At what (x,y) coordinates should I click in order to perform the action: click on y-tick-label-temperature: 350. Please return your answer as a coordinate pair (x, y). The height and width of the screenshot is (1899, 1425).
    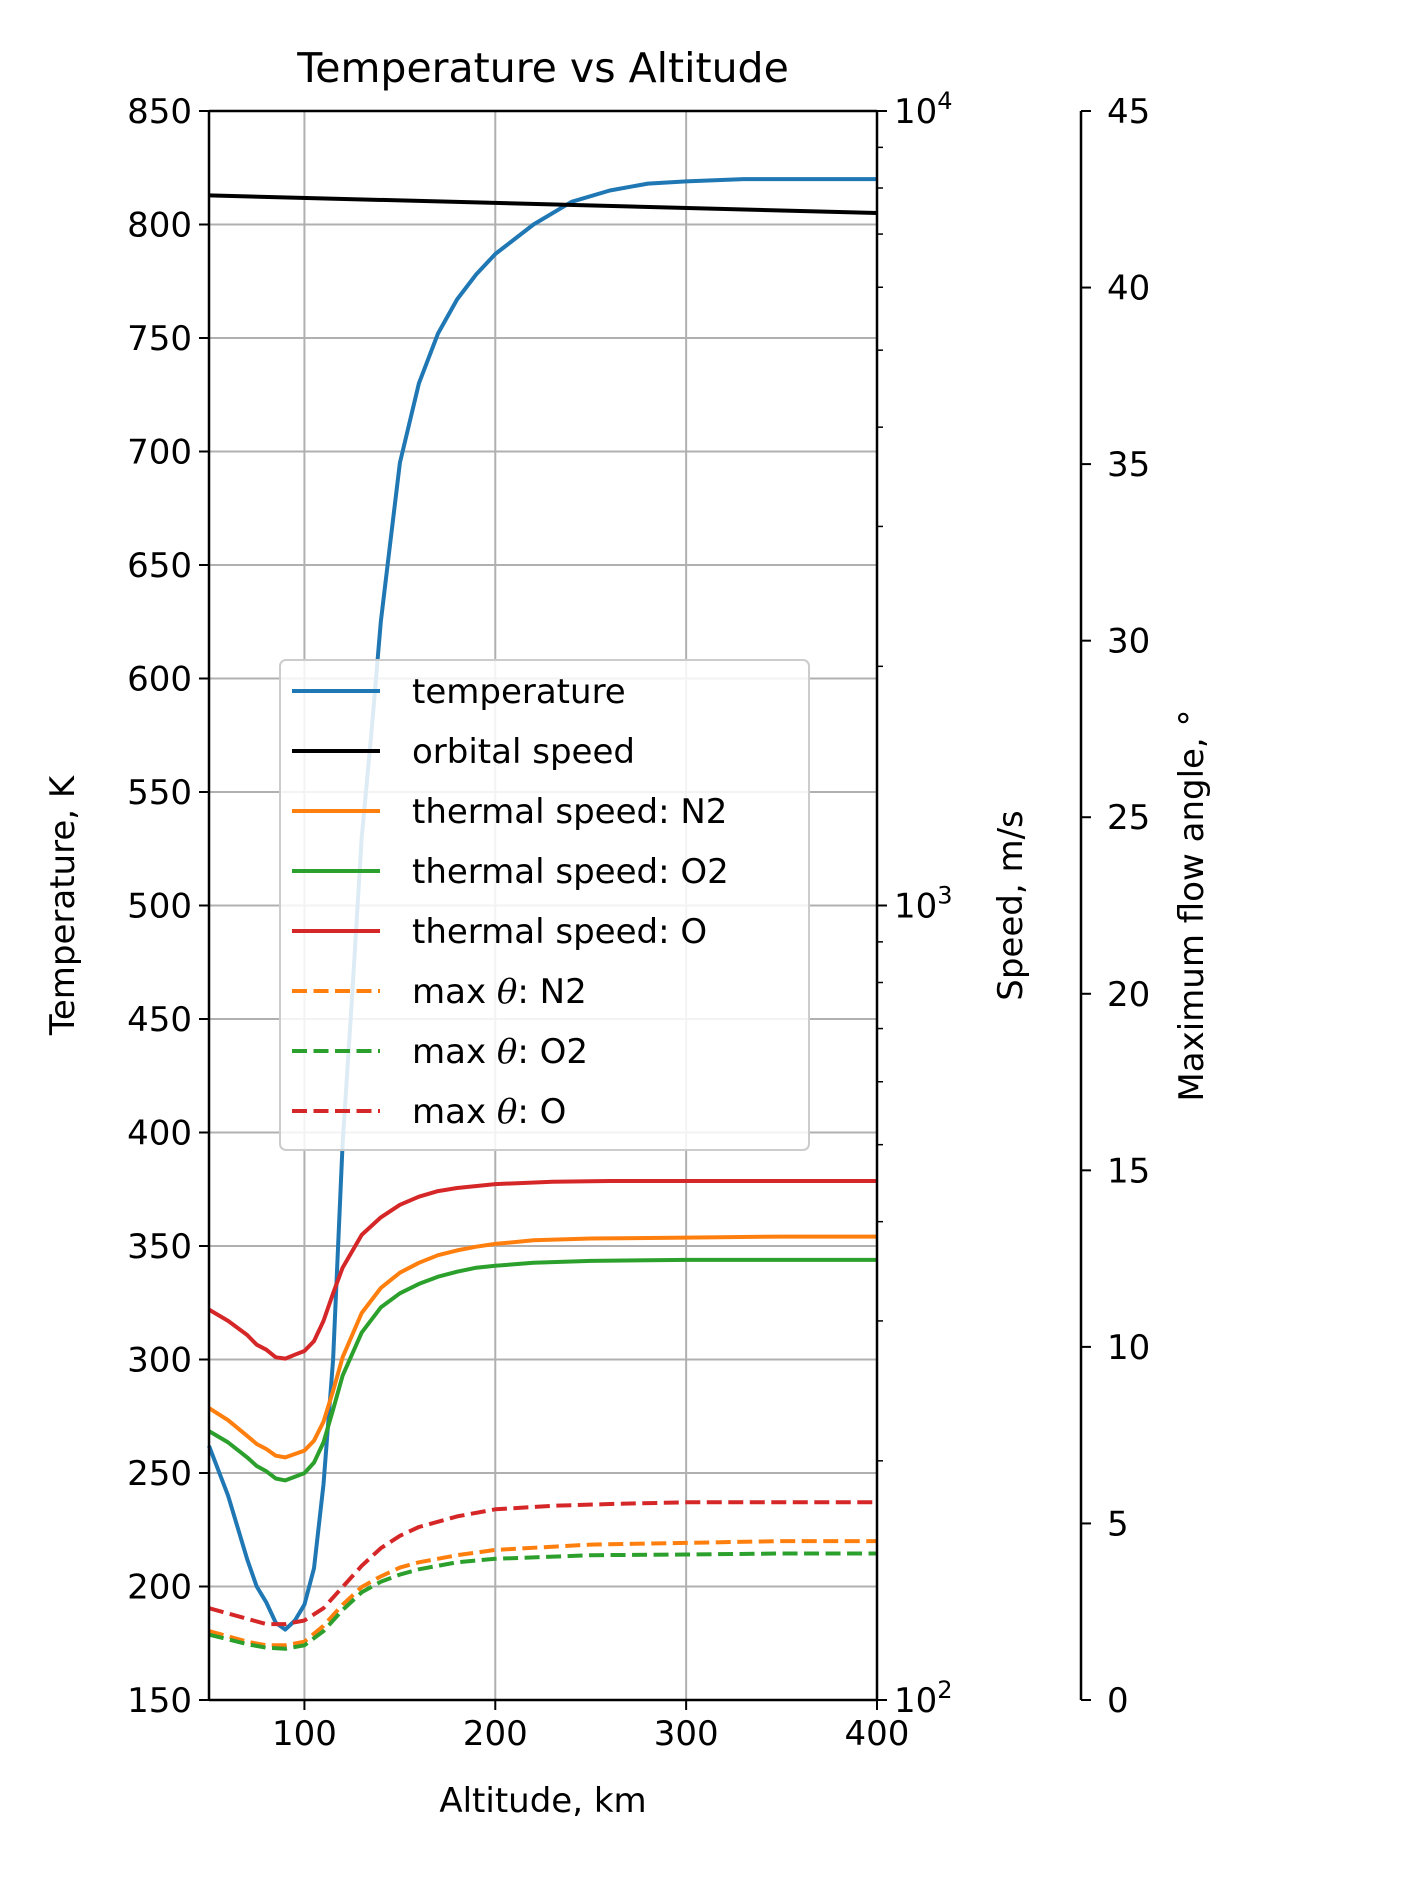
    Looking at the image, I should click on (159, 1247).